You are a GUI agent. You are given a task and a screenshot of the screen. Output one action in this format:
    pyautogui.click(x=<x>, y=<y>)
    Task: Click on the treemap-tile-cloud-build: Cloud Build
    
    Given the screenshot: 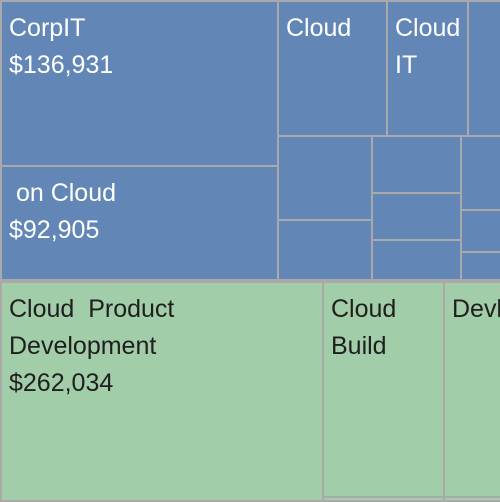 What is the action you would take?
    pyautogui.click(x=383, y=389)
    